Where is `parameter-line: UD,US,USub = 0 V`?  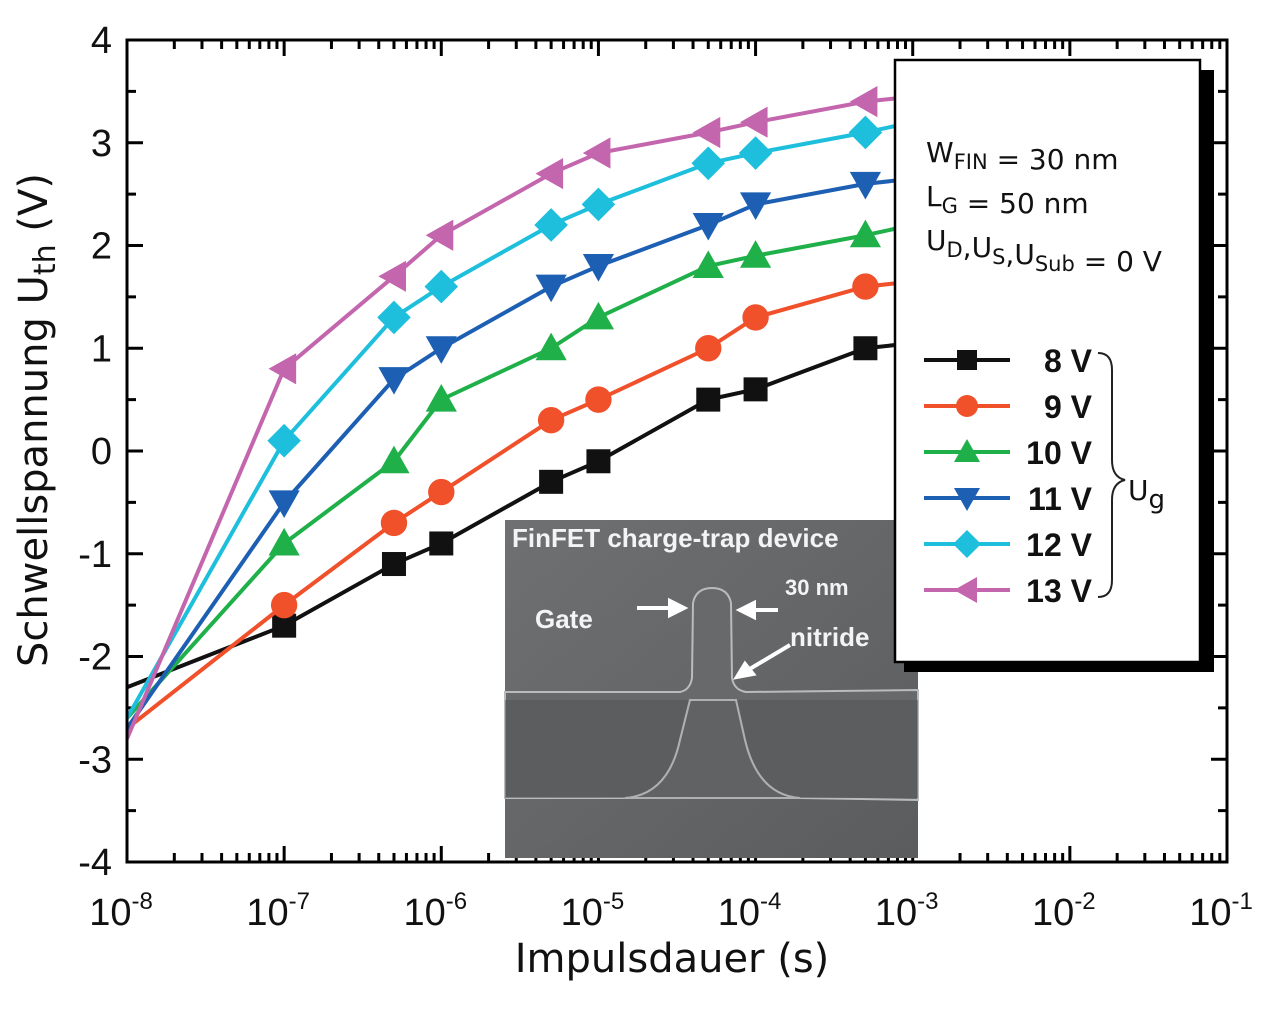 parameter-line: UD,US,USub = 0 V is located at coordinates (1044, 251).